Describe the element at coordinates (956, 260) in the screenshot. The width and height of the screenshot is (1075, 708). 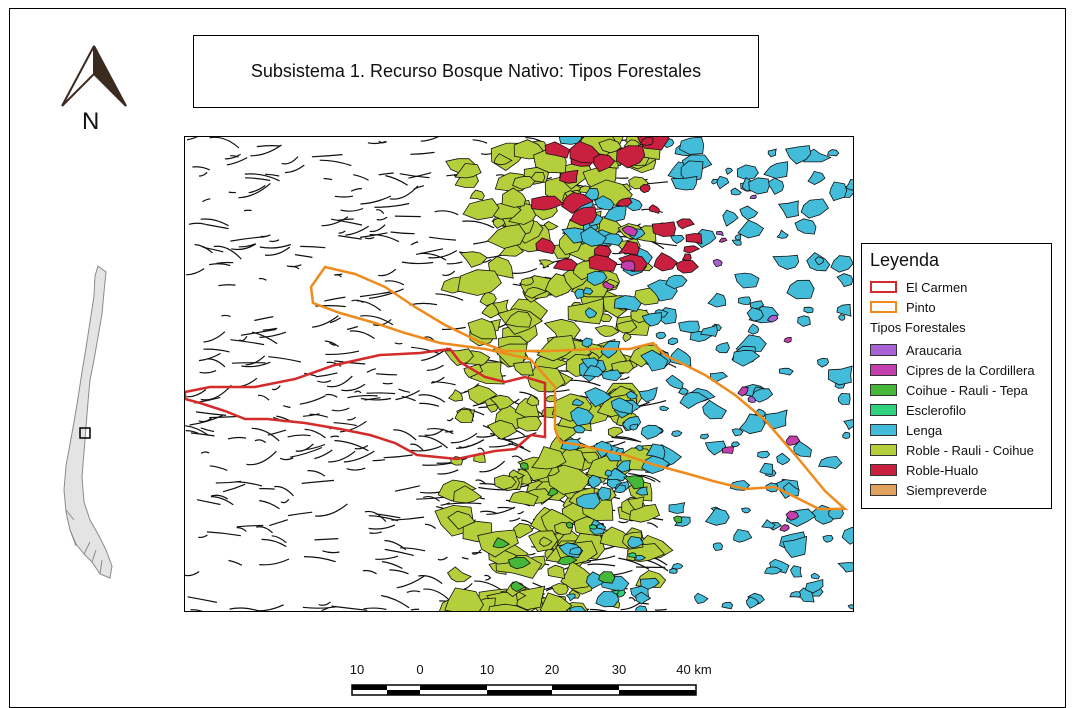
I see `legend-title: Leyenda` at that location.